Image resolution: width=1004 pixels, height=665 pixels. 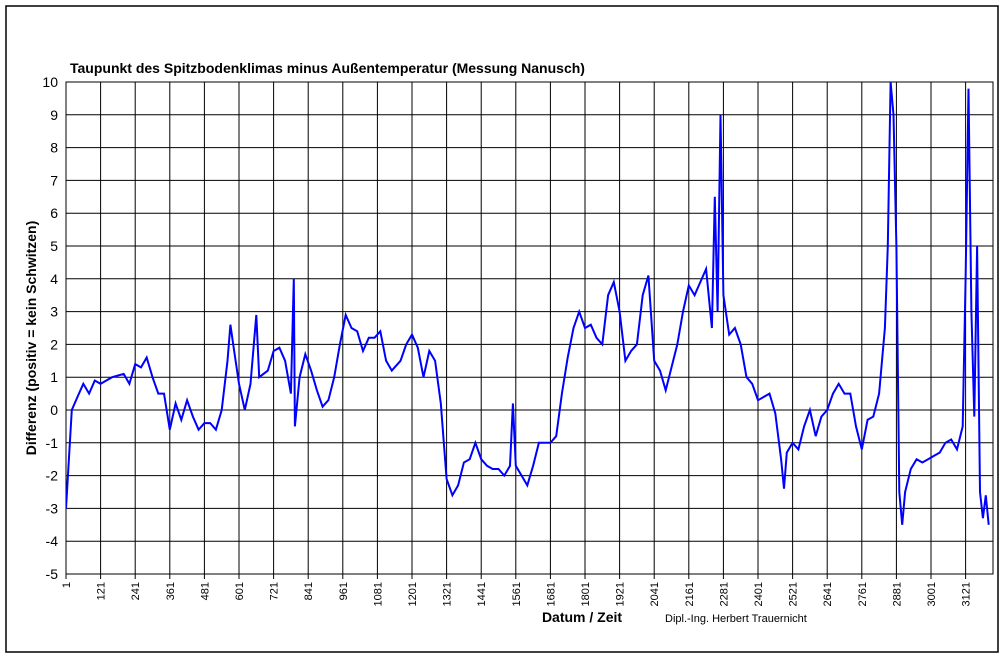 What do you see at coordinates (482, 594) in the screenshot?
I see `x-tick-label: 1441` at bounding box center [482, 594].